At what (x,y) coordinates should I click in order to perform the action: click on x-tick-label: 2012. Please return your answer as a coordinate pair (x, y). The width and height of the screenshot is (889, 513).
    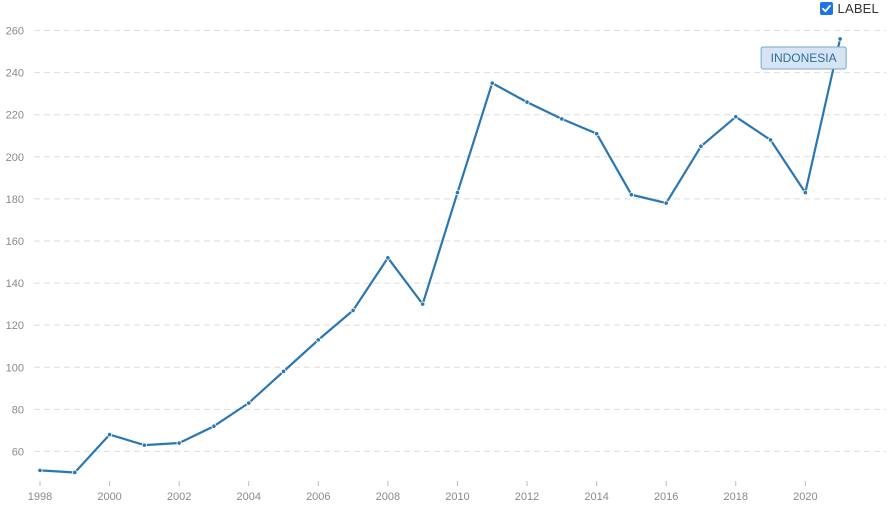
    Looking at the image, I should click on (527, 497).